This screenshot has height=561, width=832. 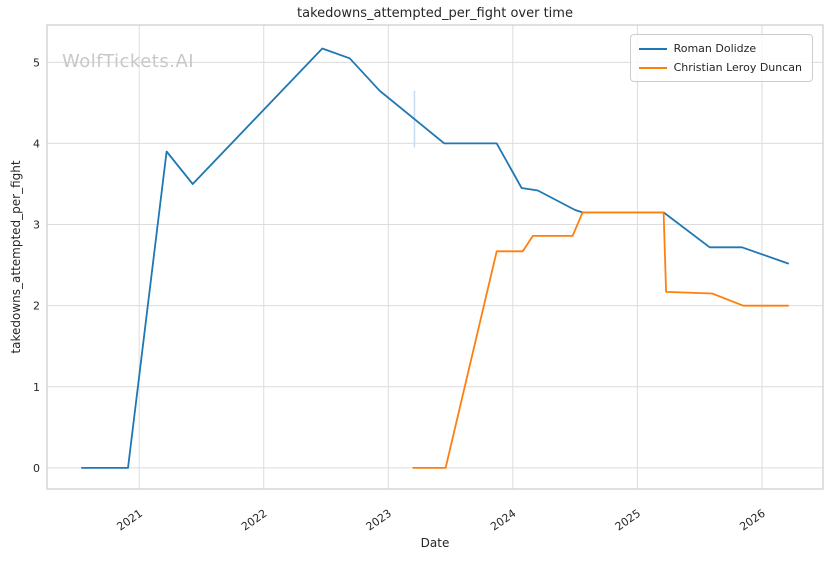 I want to click on y-tick-label-3: 3, so click(x=36, y=225).